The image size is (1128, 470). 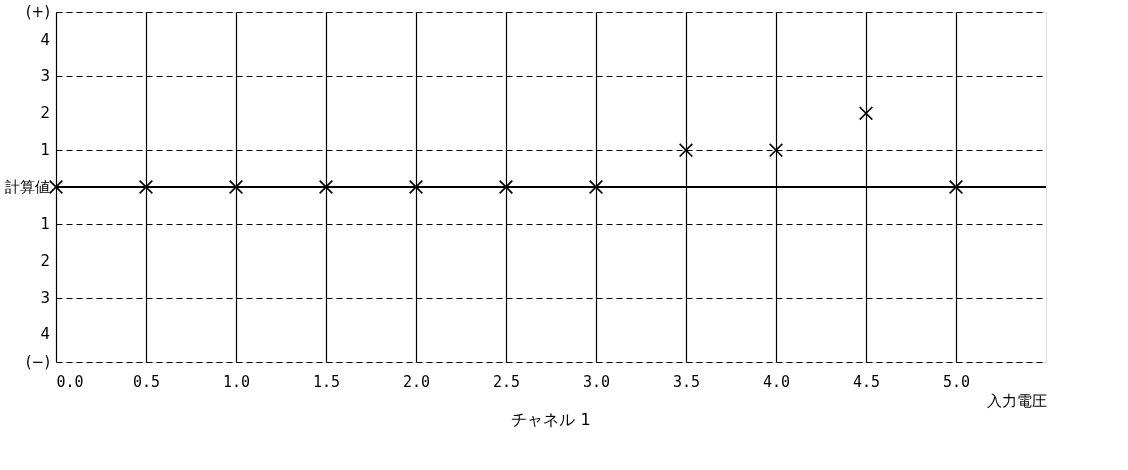 I want to click on x-tick-label: 4.5, so click(x=866, y=381).